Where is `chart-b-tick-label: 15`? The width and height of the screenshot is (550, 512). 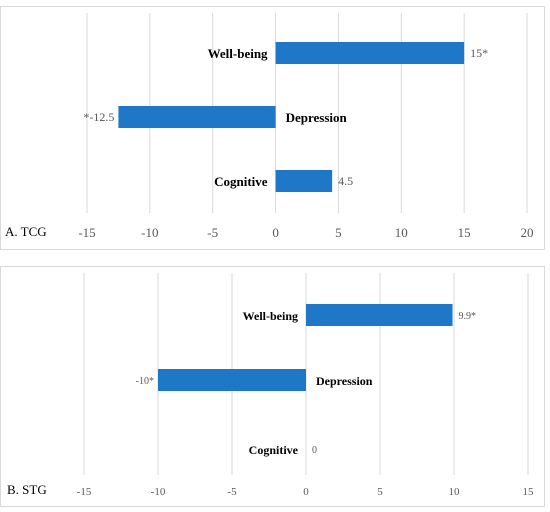
chart-b-tick-label: 15 is located at coordinates (529, 492).